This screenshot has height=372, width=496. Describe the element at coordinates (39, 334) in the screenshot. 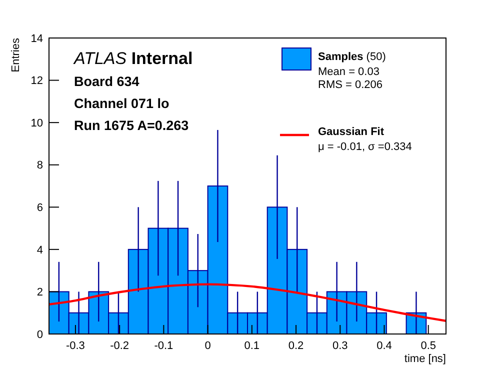

I see `y-tick-label: 0` at that location.